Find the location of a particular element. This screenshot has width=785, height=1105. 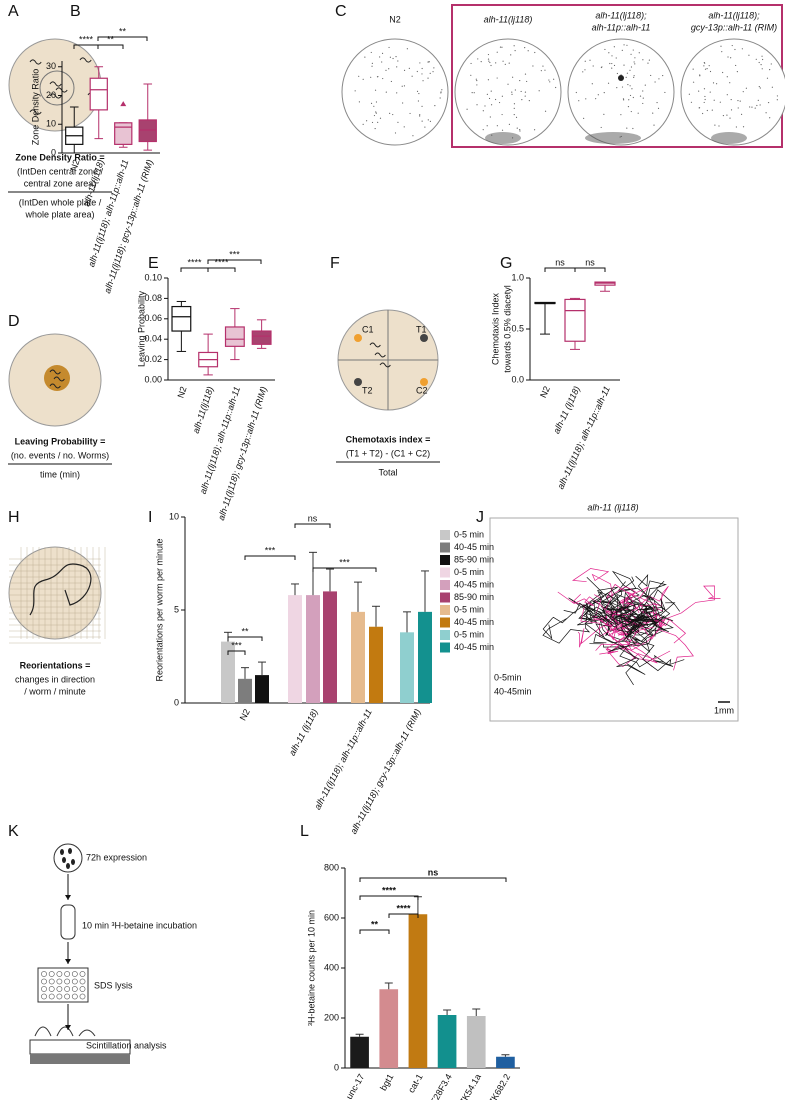

y-tick-label: 0.04 is located at coordinates (153, 339).